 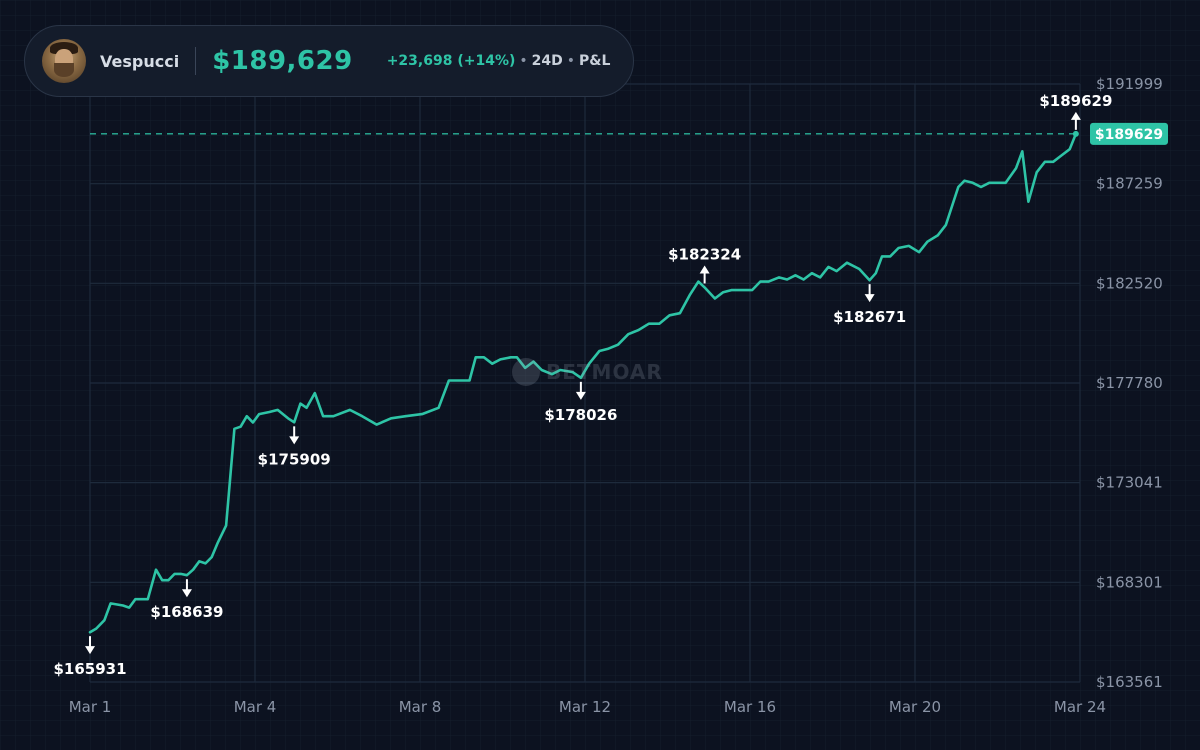 I want to click on header-divider, so click(x=196, y=61).